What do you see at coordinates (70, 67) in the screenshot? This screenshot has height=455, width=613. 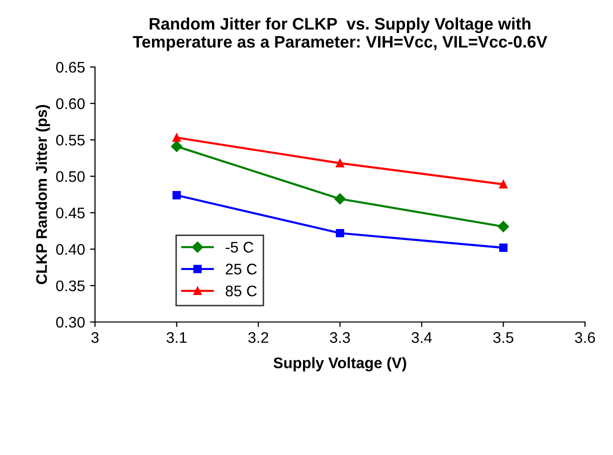 I see `y-tick-label: 0.65` at bounding box center [70, 67].